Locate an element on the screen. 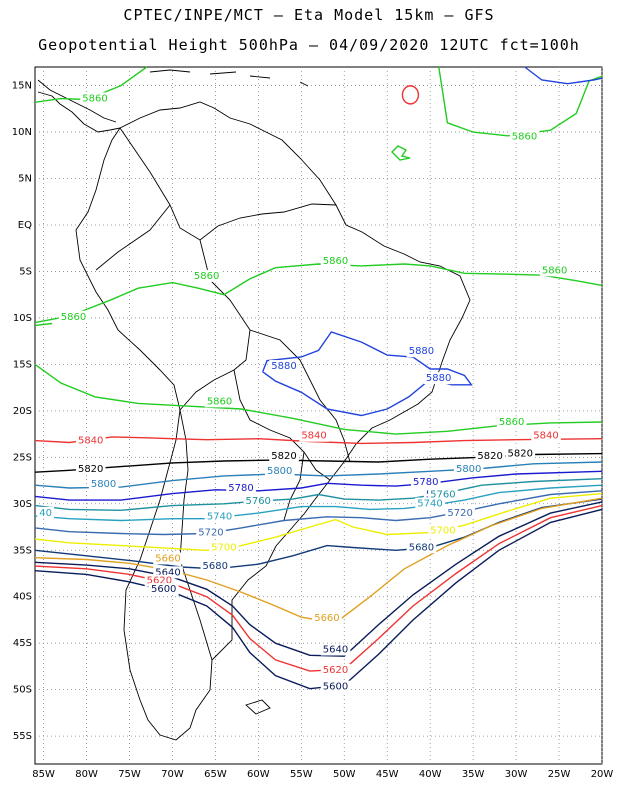 The height and width of the screenshot is (800, 618). lon-tick-label: 45W is located at coordinates (387, 774).